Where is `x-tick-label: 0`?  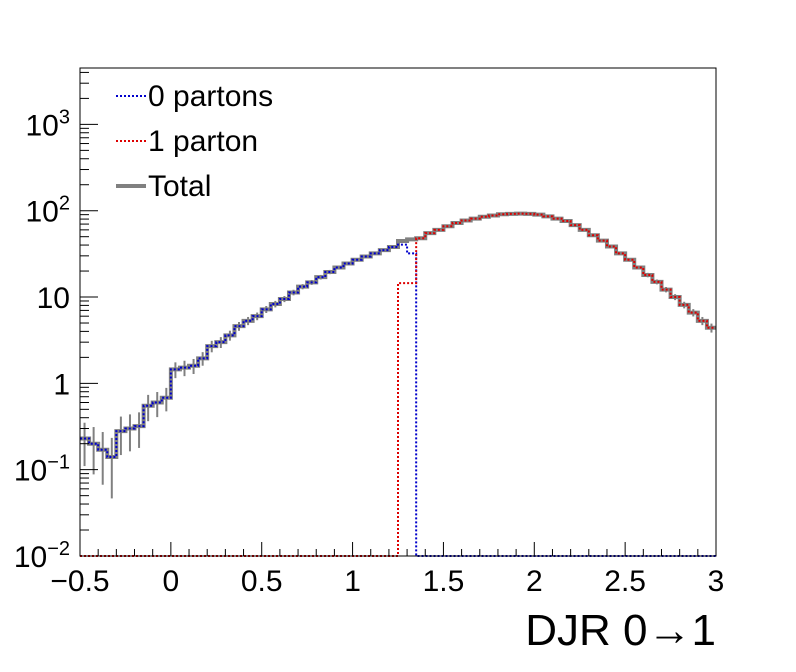 x-tick-label: 0 is located at coordinates (171, 581).